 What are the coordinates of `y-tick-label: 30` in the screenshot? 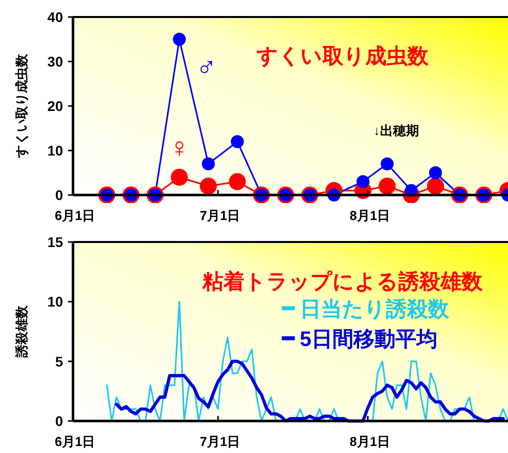 It's located at (55, 62).